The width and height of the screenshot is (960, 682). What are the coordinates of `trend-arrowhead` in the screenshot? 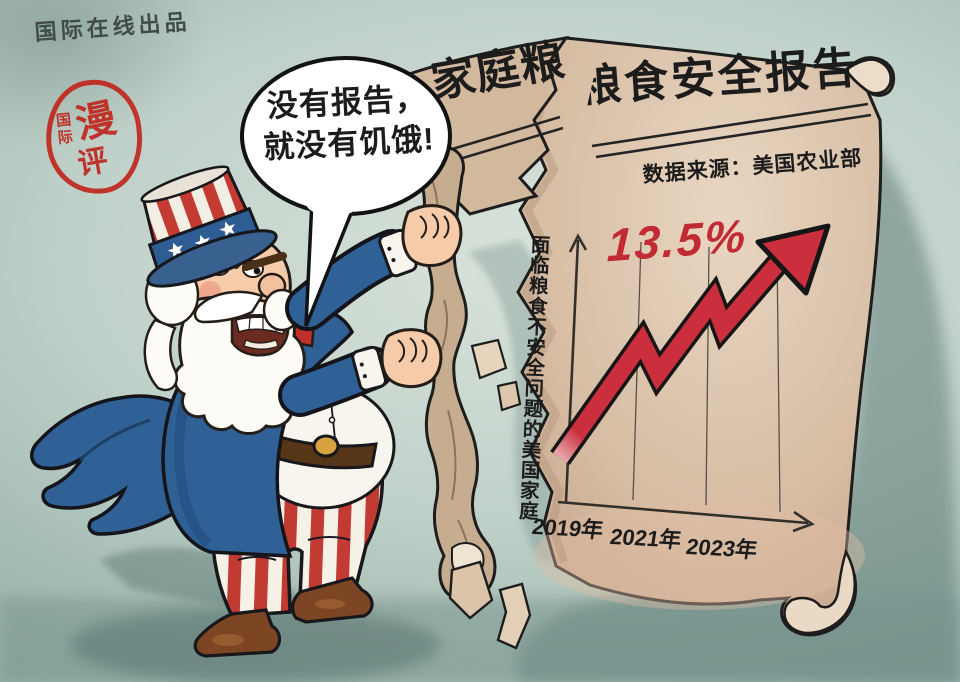 It's located at (793, 259).